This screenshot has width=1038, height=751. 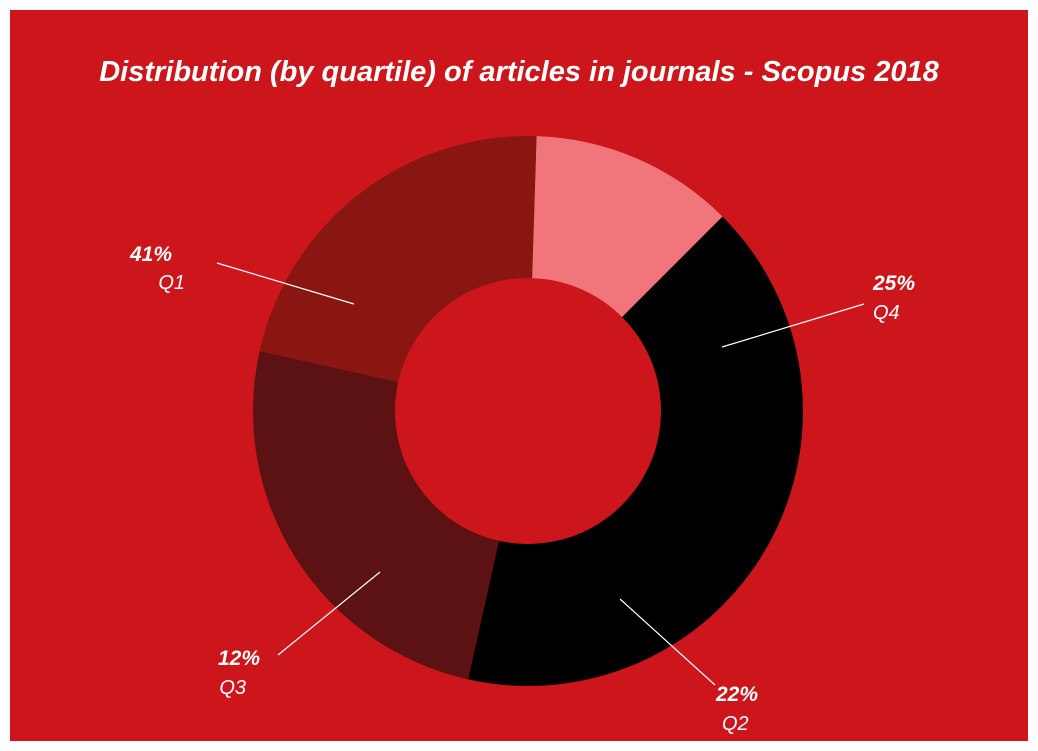 What do you see at coordinates (886, 313) in the screenshot?
I see `category-label-q4: Q4` at bounding box center [886, 313].